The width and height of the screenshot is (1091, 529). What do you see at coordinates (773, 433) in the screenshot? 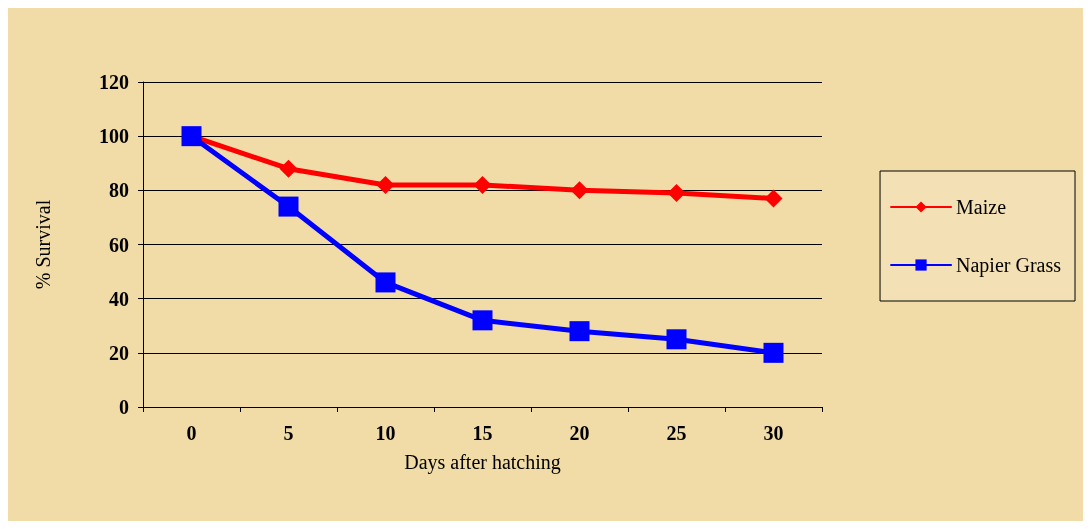
I see `x-tick-label: 30` at bounding box center [773, 433].